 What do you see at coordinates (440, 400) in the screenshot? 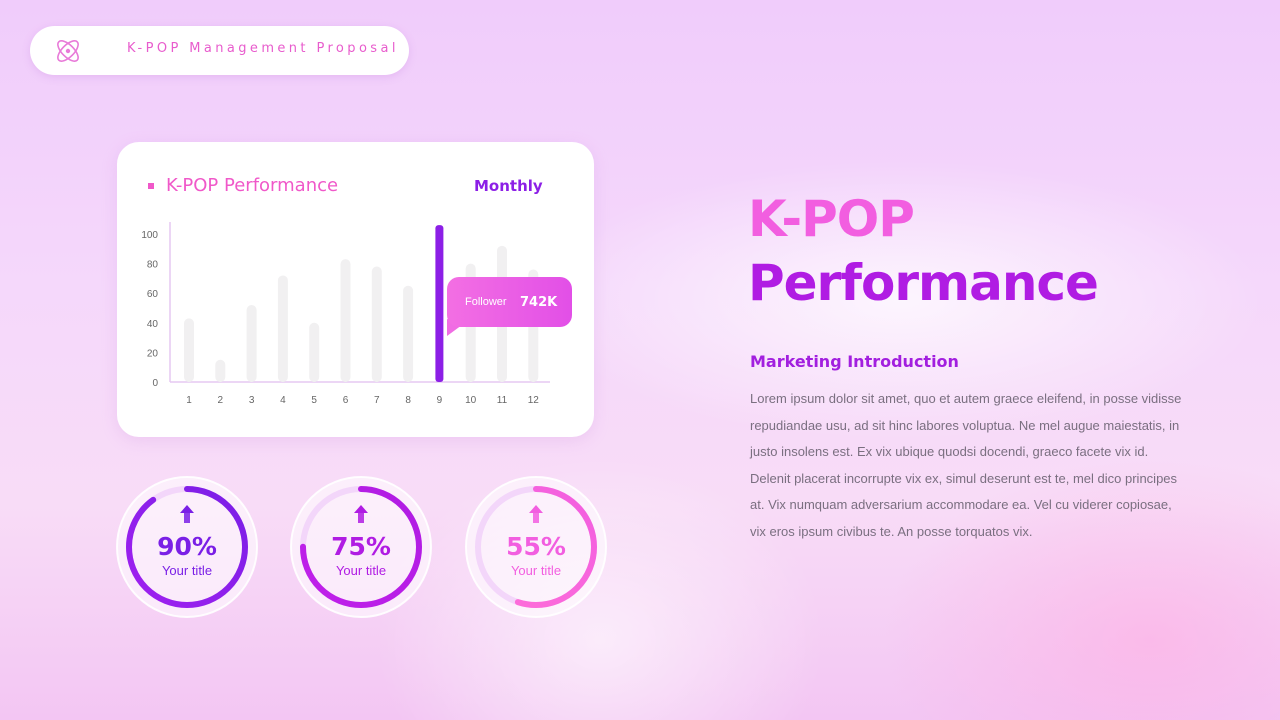
I see `x-tick-label: 9` at bounding box center [440, 400].